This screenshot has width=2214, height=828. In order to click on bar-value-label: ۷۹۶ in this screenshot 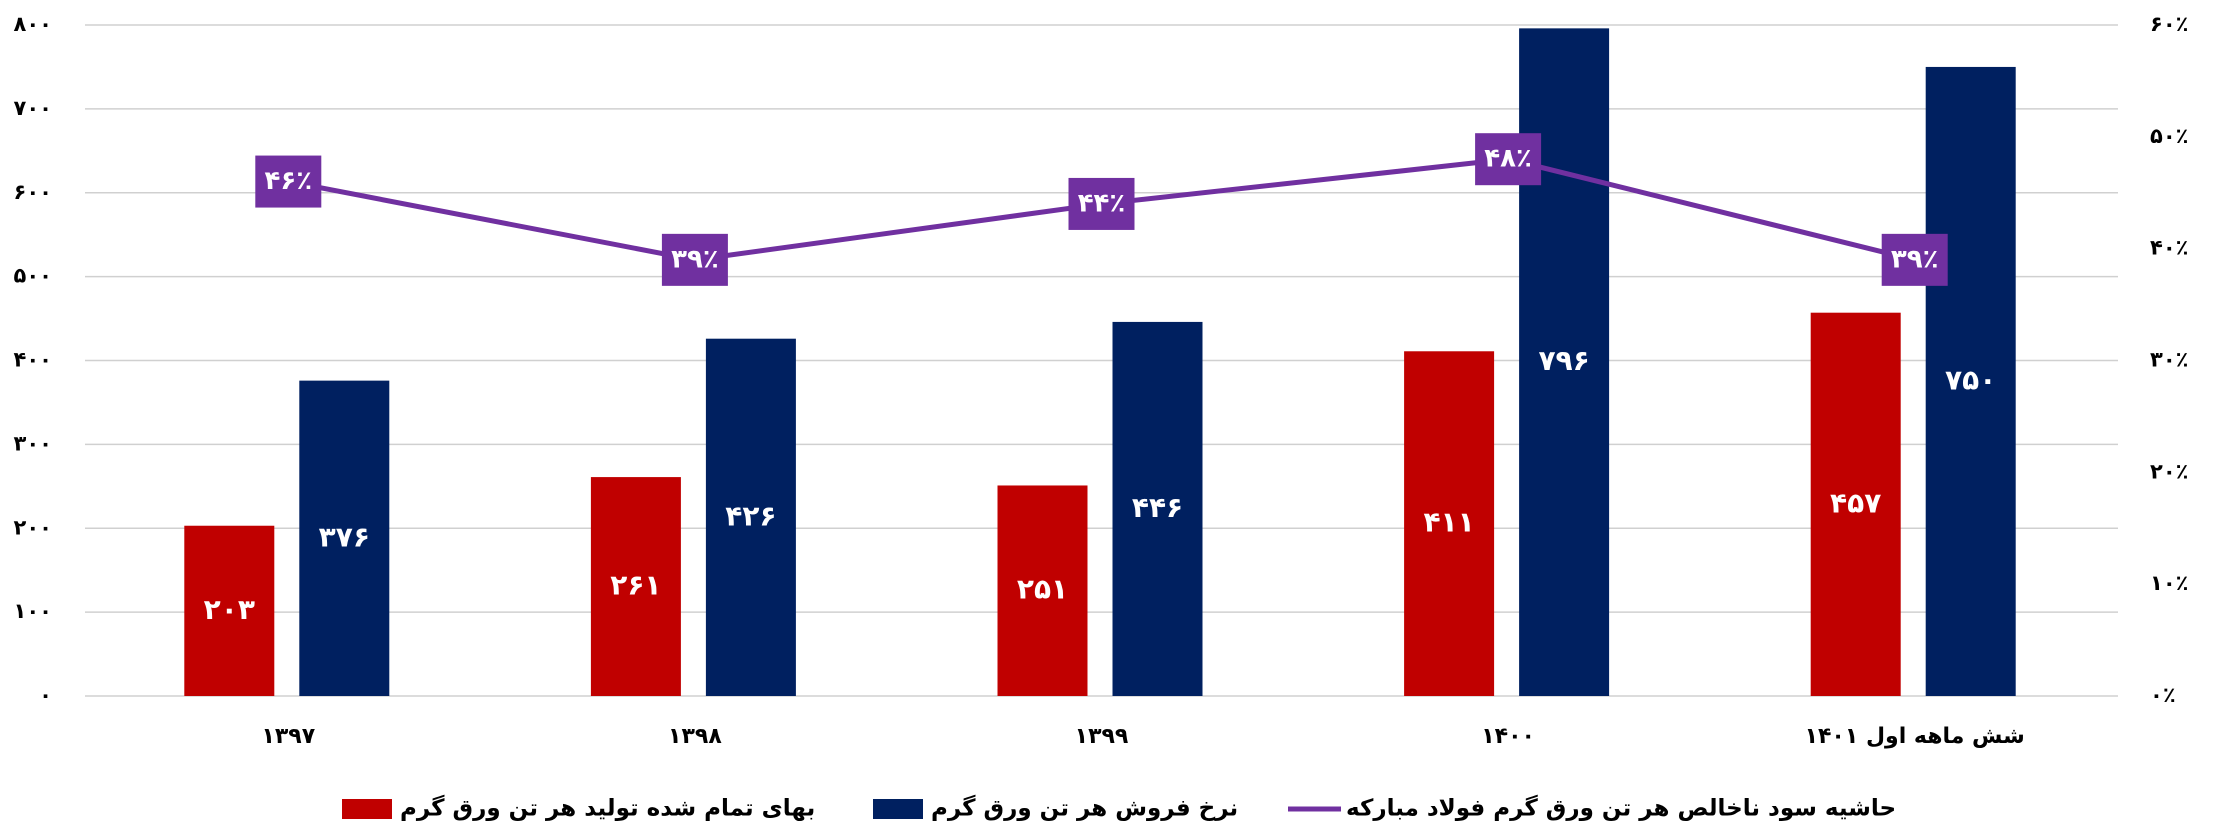, I will do `click(1563, 360)`.